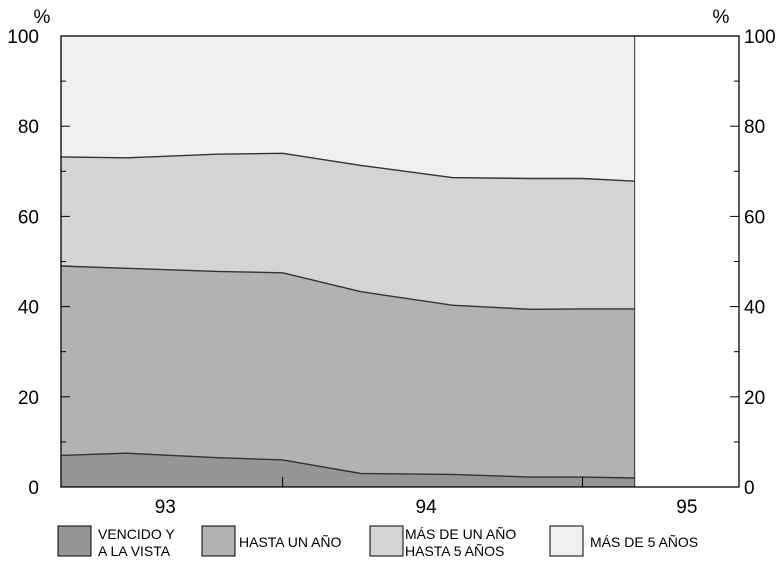 The width and height of the screenshot is (782, 567). Describe the element at coordinates (754, 308) in the screenshot. I see `y-tick-label-right: 40` at that location.